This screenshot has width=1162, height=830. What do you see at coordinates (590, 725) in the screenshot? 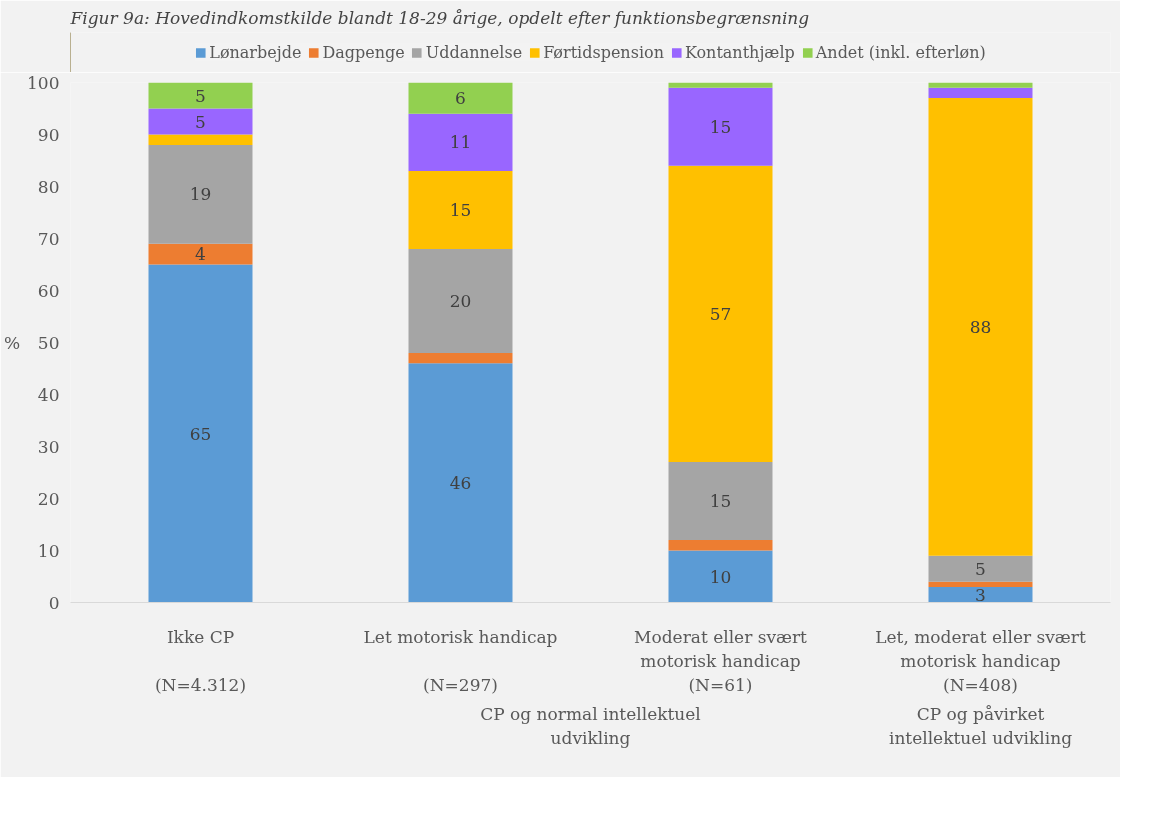
I see `text: CP og normal intellektuel udvikling` at bounding box center [590, 725].